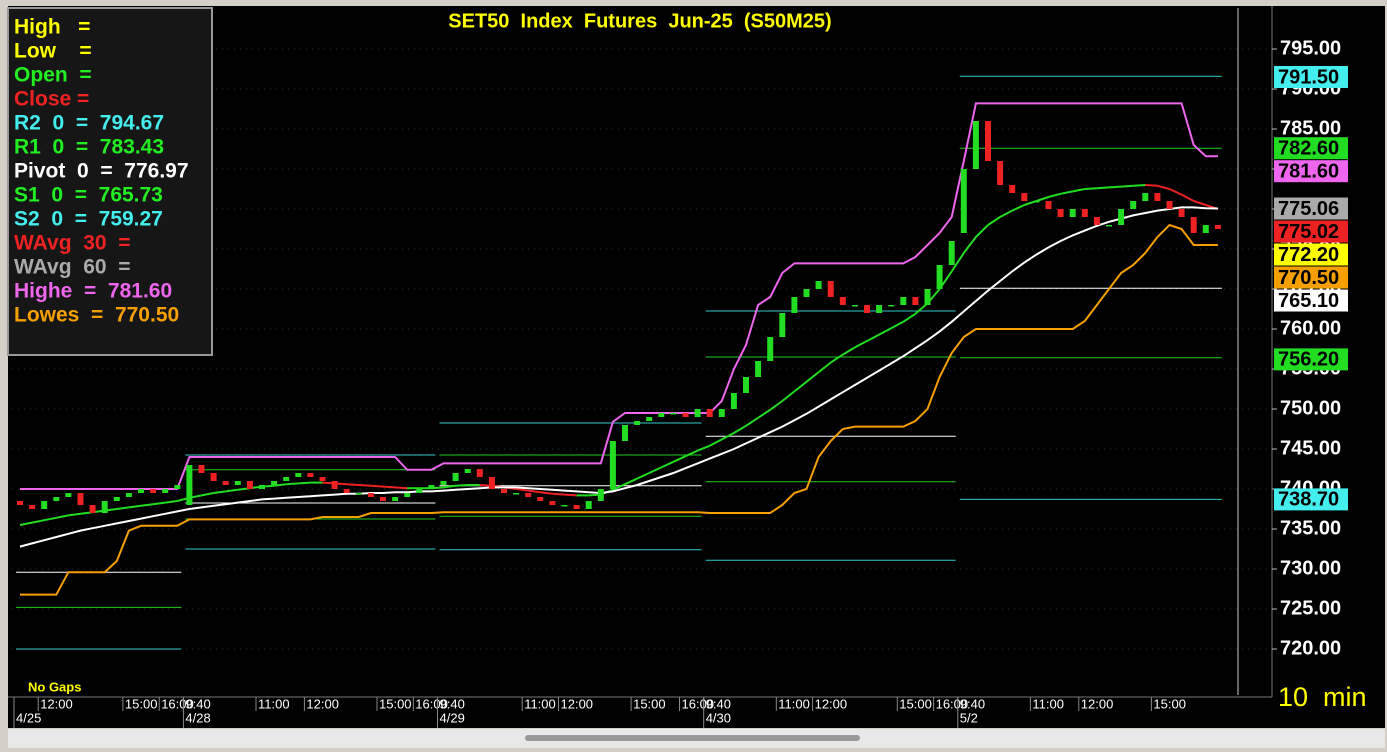 Image resolution: width=1387 pixels, height=752 pixels. Describe the element at coordinates (88, 195) in the screenshot. I see `info-line: S1 0 = 765.73` at that location.